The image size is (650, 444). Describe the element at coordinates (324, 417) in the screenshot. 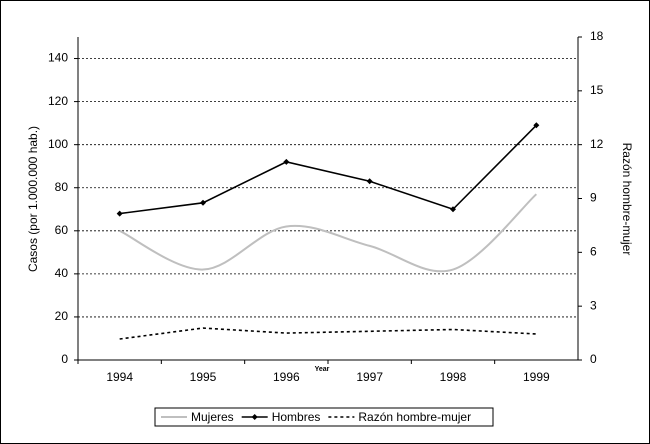

I see `legend-box` at that location.